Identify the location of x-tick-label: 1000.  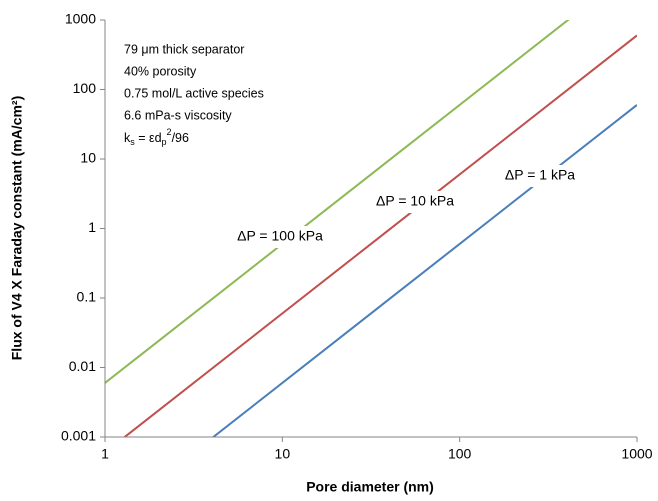
(636, 454).